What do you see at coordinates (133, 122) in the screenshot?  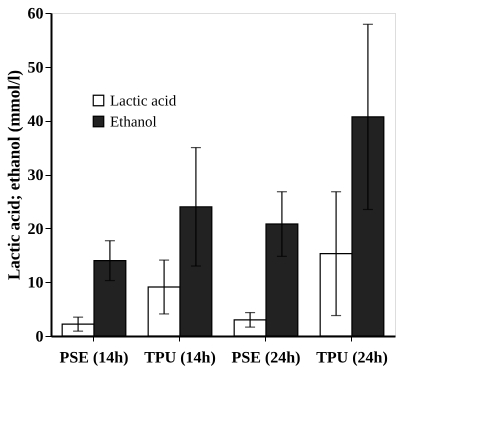 I see `legend-label: Ethanol` at bounding box center [133, 122].